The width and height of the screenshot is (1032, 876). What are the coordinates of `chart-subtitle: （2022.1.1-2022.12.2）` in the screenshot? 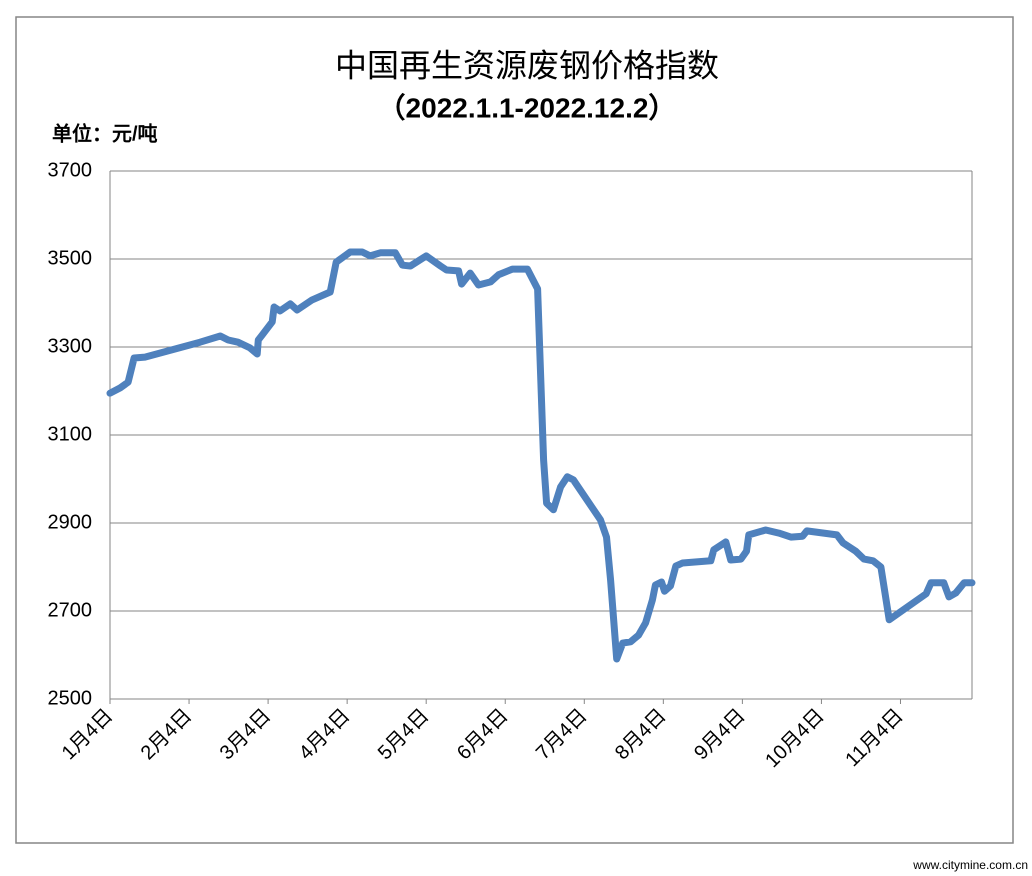 It's located at (527, 107).